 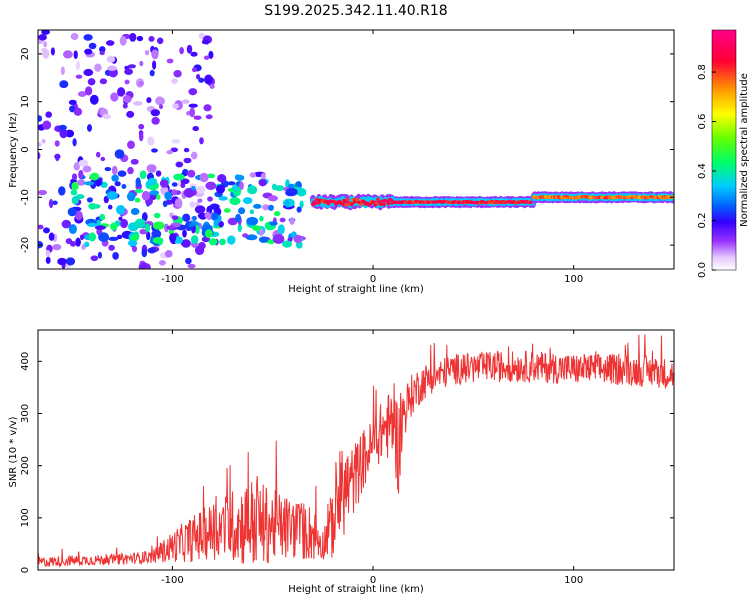 I want to click on spectrogram-ytick-label: -10, so click(x=25, y=197).